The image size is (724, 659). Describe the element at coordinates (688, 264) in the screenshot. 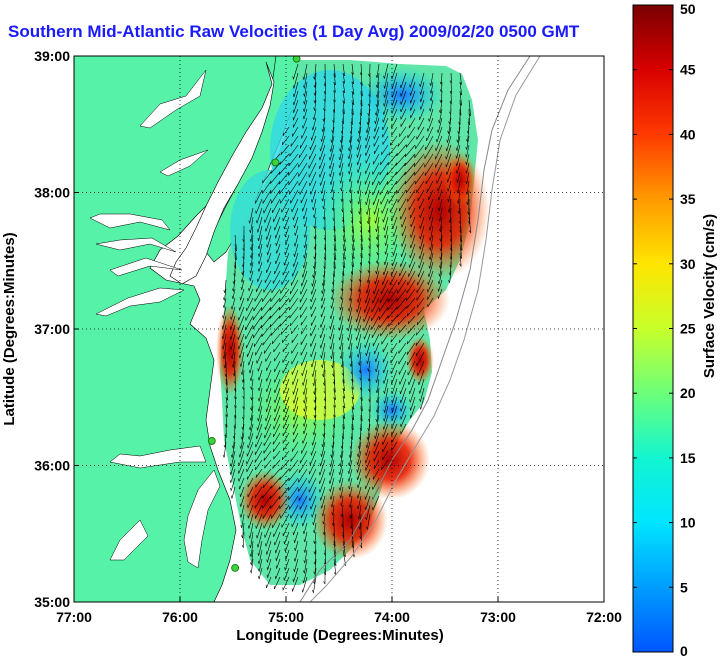

I see `colorbar-tick-label: 30` at that location.